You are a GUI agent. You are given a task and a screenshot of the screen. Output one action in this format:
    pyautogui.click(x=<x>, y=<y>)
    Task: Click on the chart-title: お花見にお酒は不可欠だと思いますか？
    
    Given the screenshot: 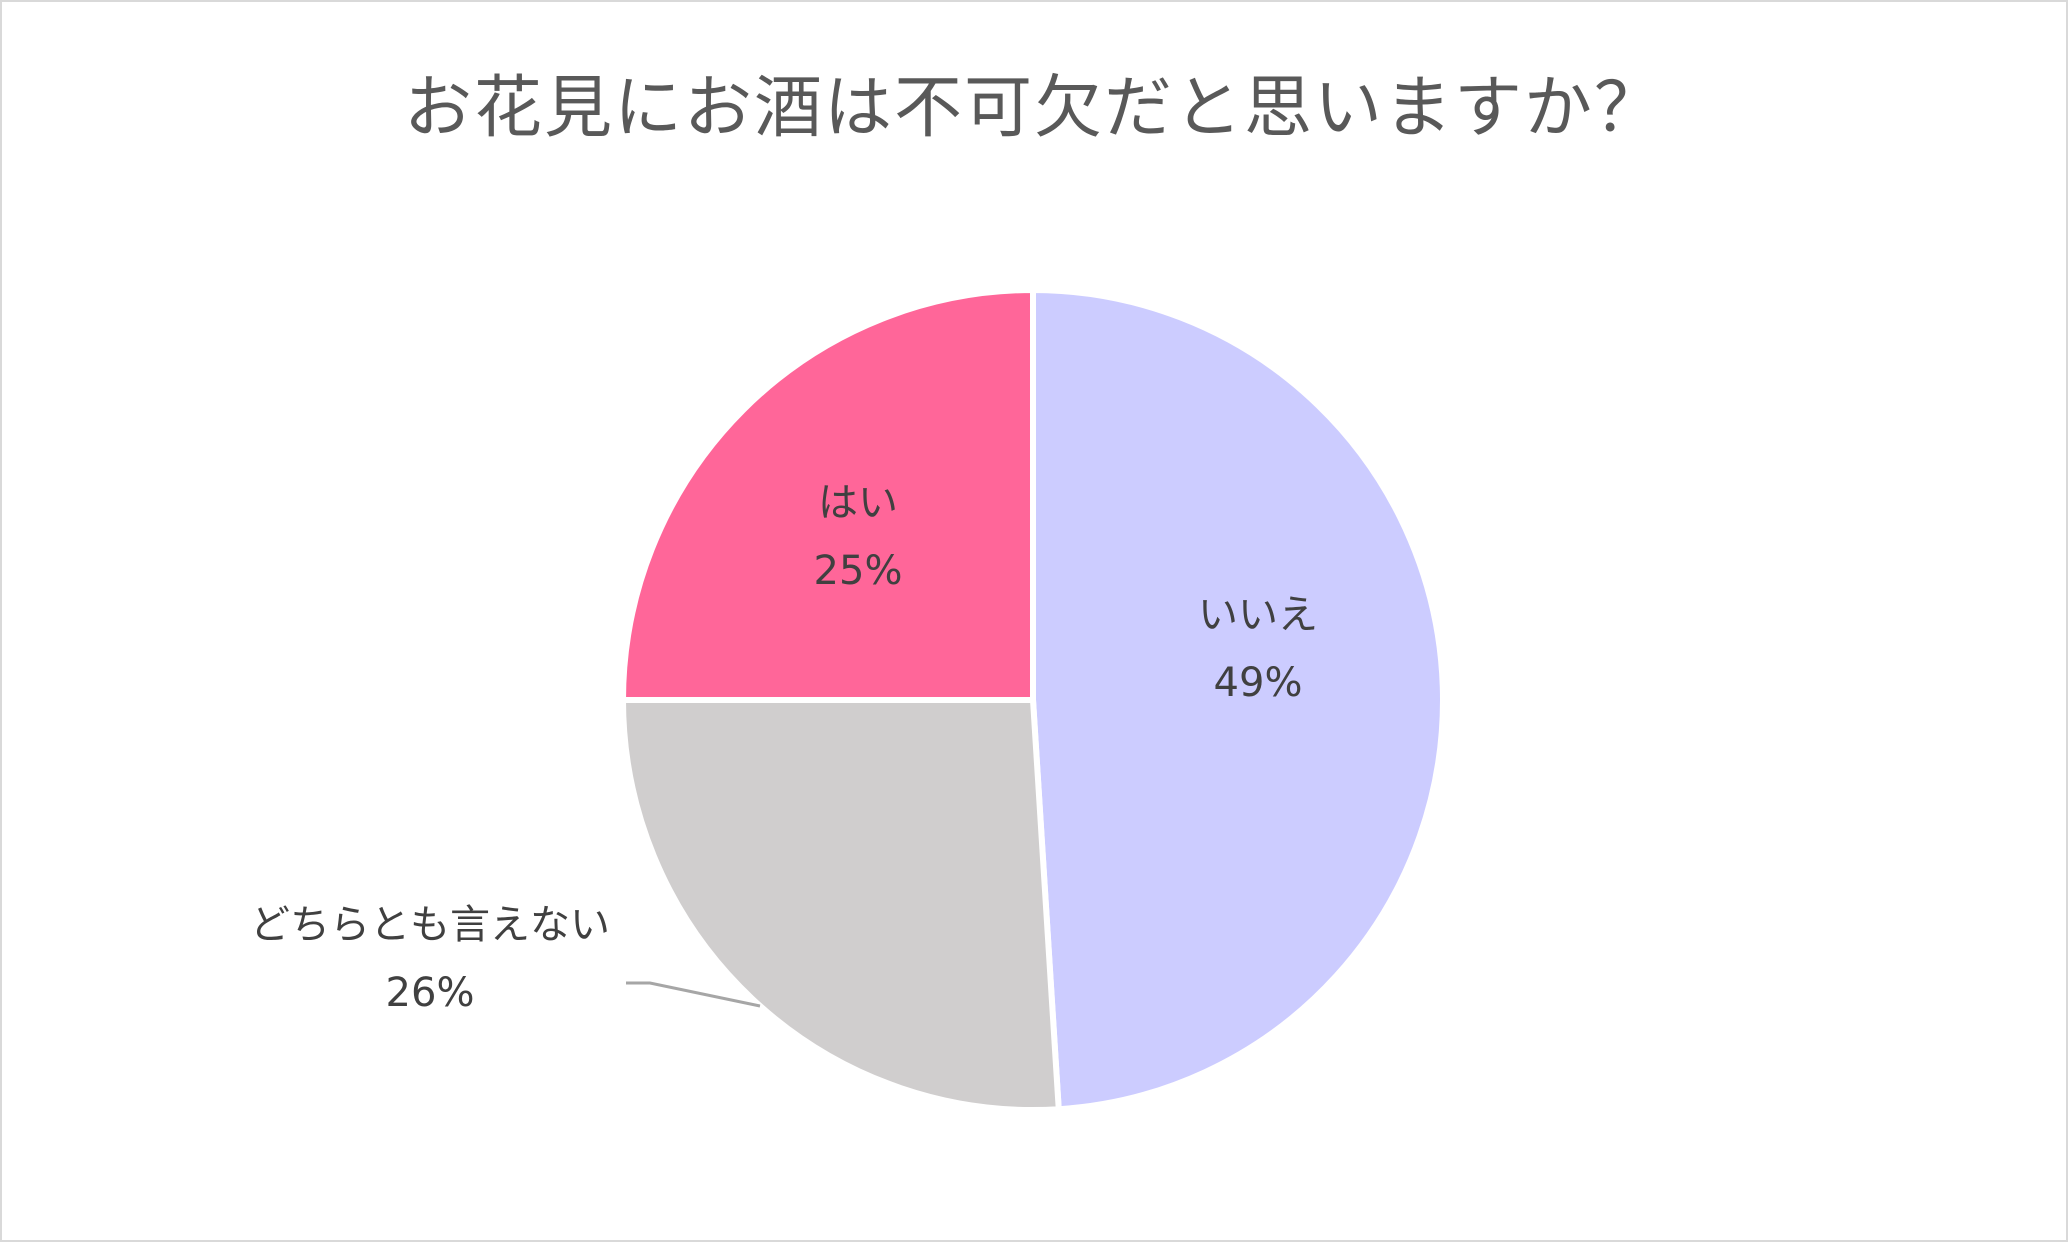 What is the action you would take?
    pyautogui.click(x=1033, y=108)
    